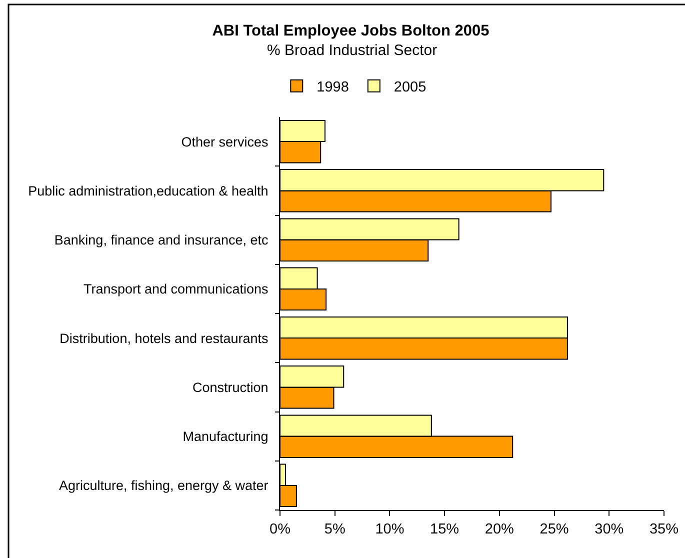  Describe the element at coordinates (389, 529) in the screenshot. I see `x-tick-label: 10%` at that location.